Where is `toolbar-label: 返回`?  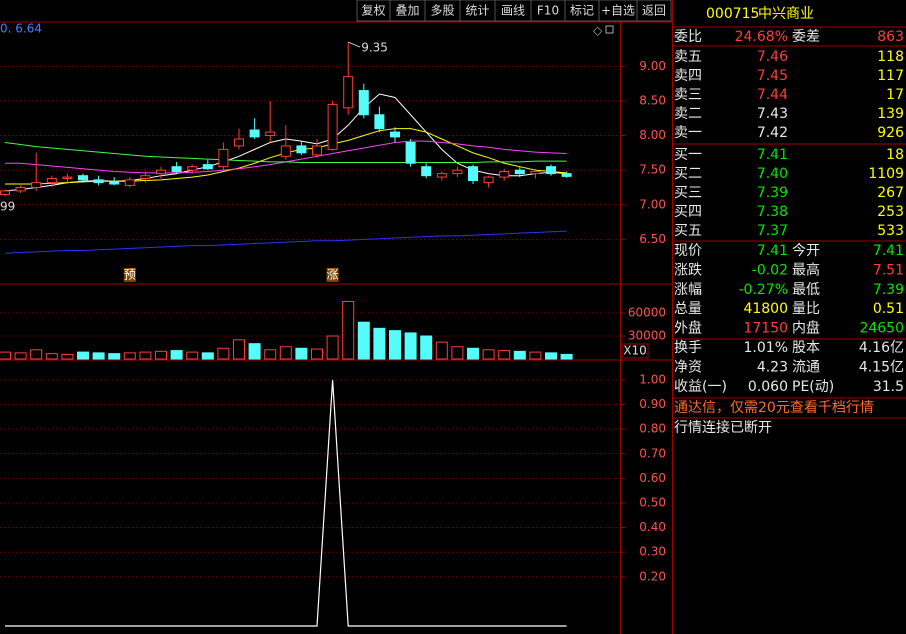 toolbar-label: 返回 is located at coordinates (654, 11).